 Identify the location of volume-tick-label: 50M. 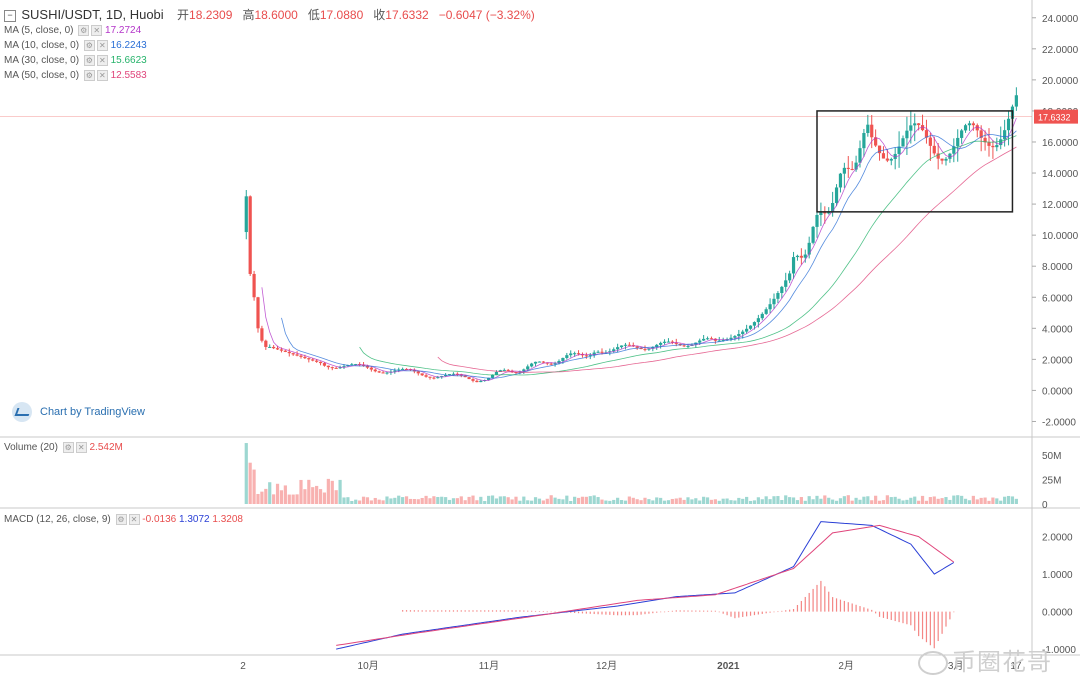
(1051, 456).